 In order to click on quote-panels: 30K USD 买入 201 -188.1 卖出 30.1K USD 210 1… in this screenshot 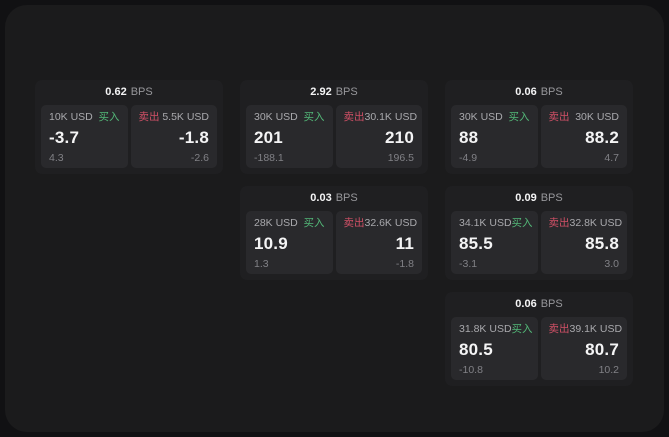, I will do `click(334, 136)`.